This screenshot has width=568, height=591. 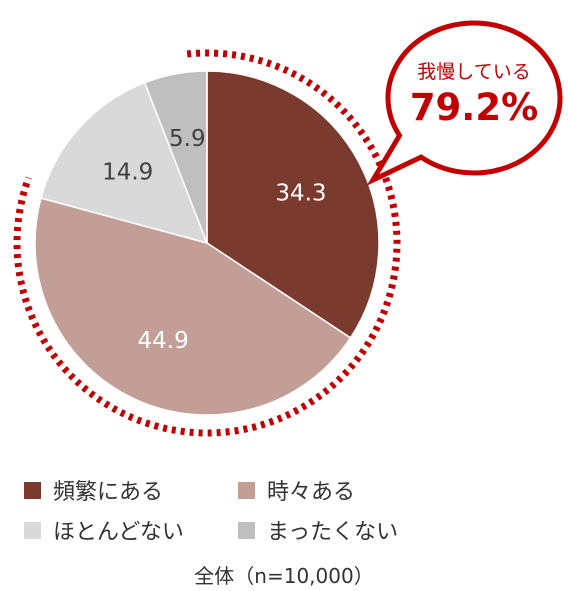 I want to click on legend-item-never: まったくない, so click(x=318, y=530).